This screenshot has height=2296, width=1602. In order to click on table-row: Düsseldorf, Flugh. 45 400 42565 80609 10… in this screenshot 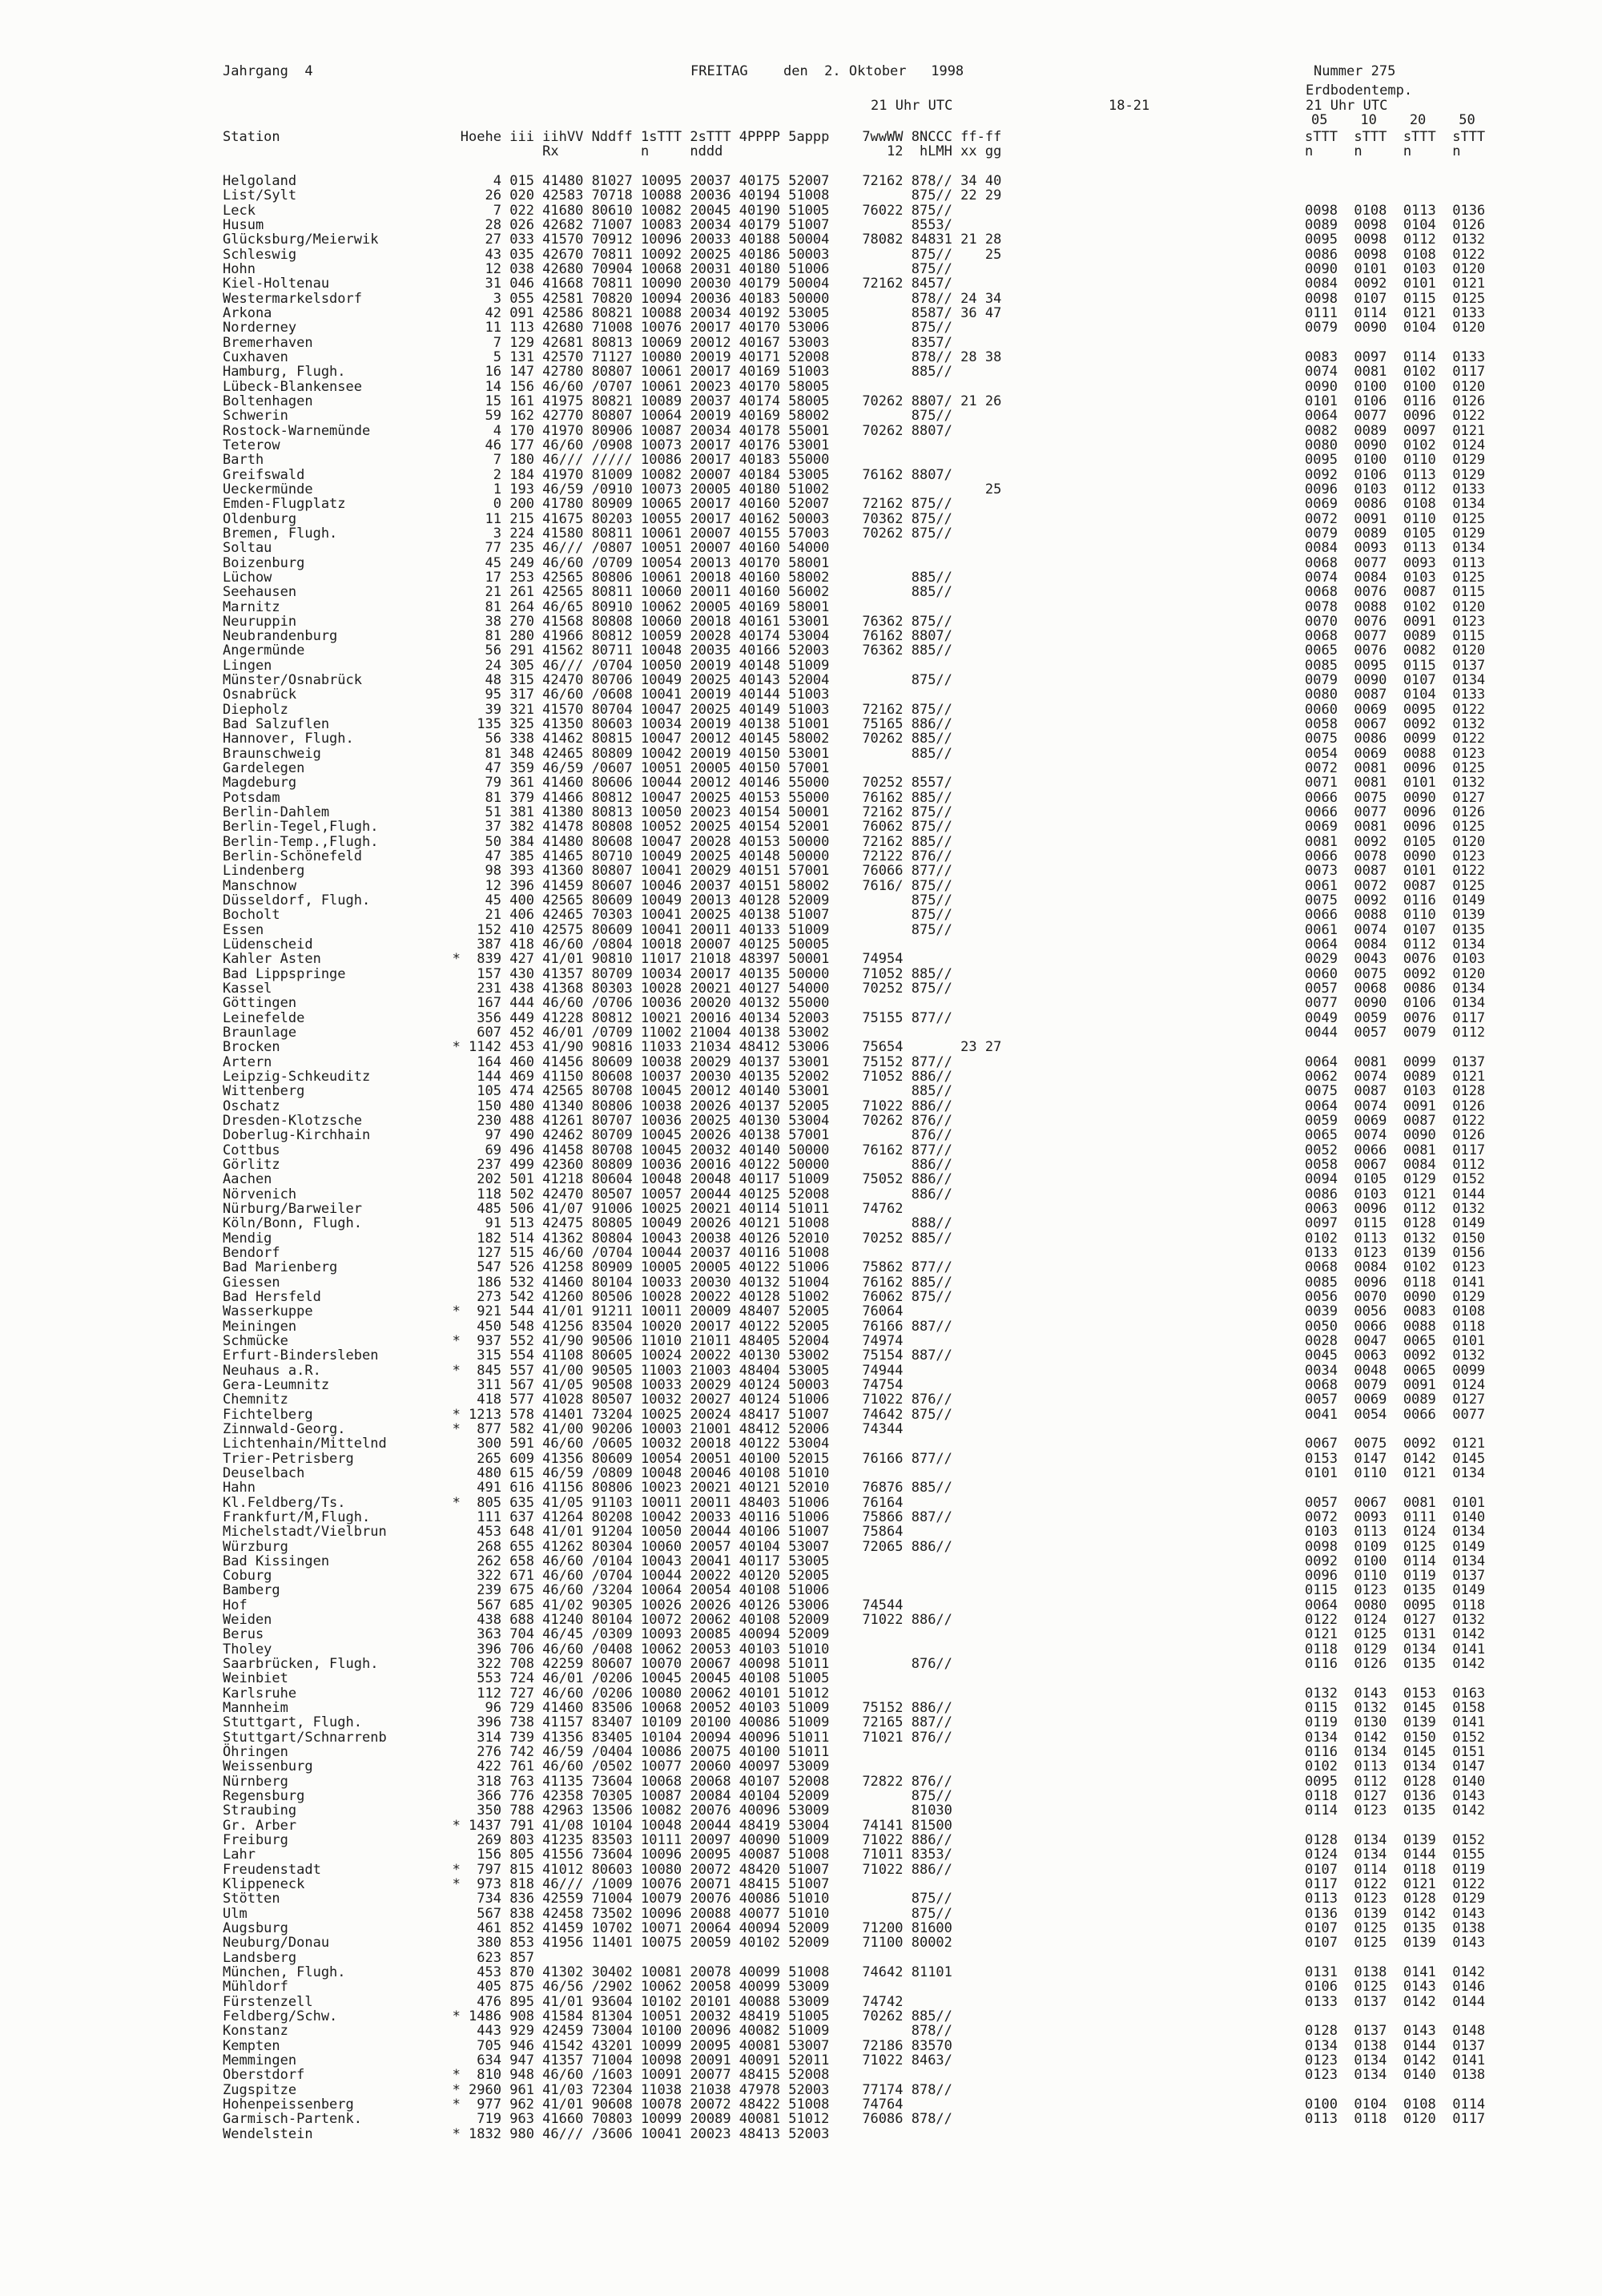, I will do `click(854, 900)`.